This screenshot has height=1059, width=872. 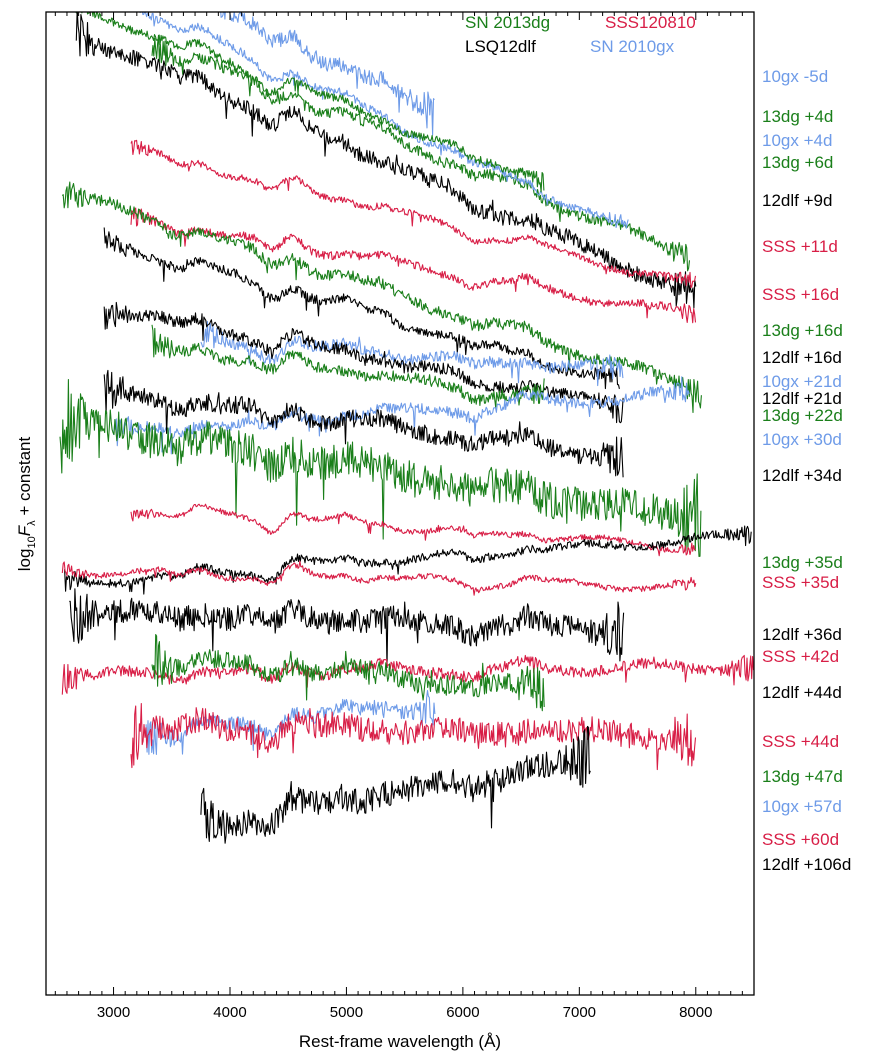 I want to click on epoch-label: 10gx +57d, so click(x=802, y=806).